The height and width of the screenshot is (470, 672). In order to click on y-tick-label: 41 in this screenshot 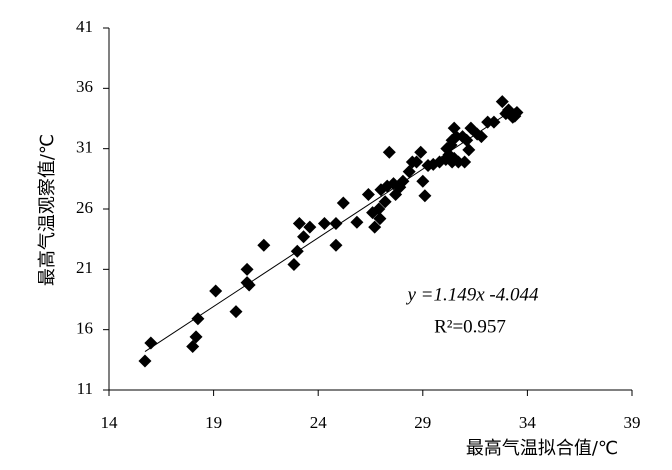, I will do `click(84, 26)`.